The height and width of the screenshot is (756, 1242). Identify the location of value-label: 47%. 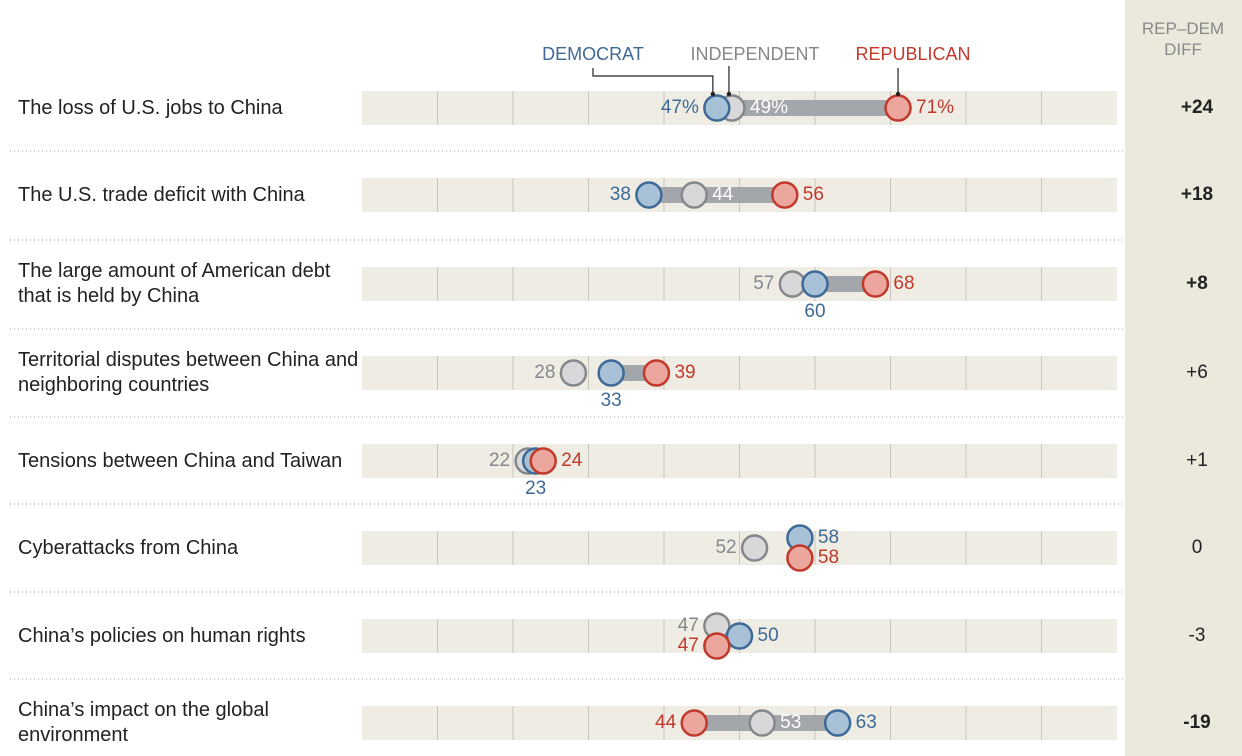
(680, 107).